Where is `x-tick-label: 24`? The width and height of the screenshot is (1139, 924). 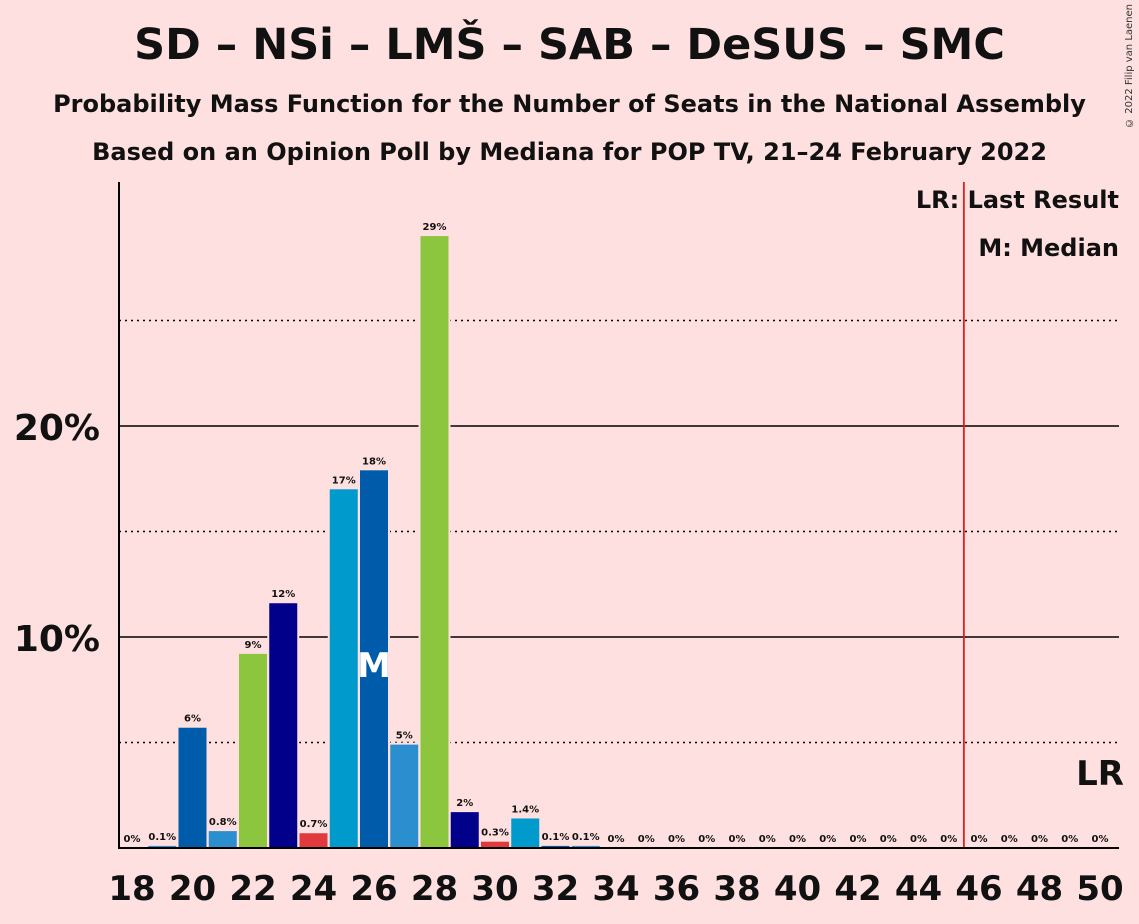 x-tick-label: 24 is located at coordinates (313, 889).